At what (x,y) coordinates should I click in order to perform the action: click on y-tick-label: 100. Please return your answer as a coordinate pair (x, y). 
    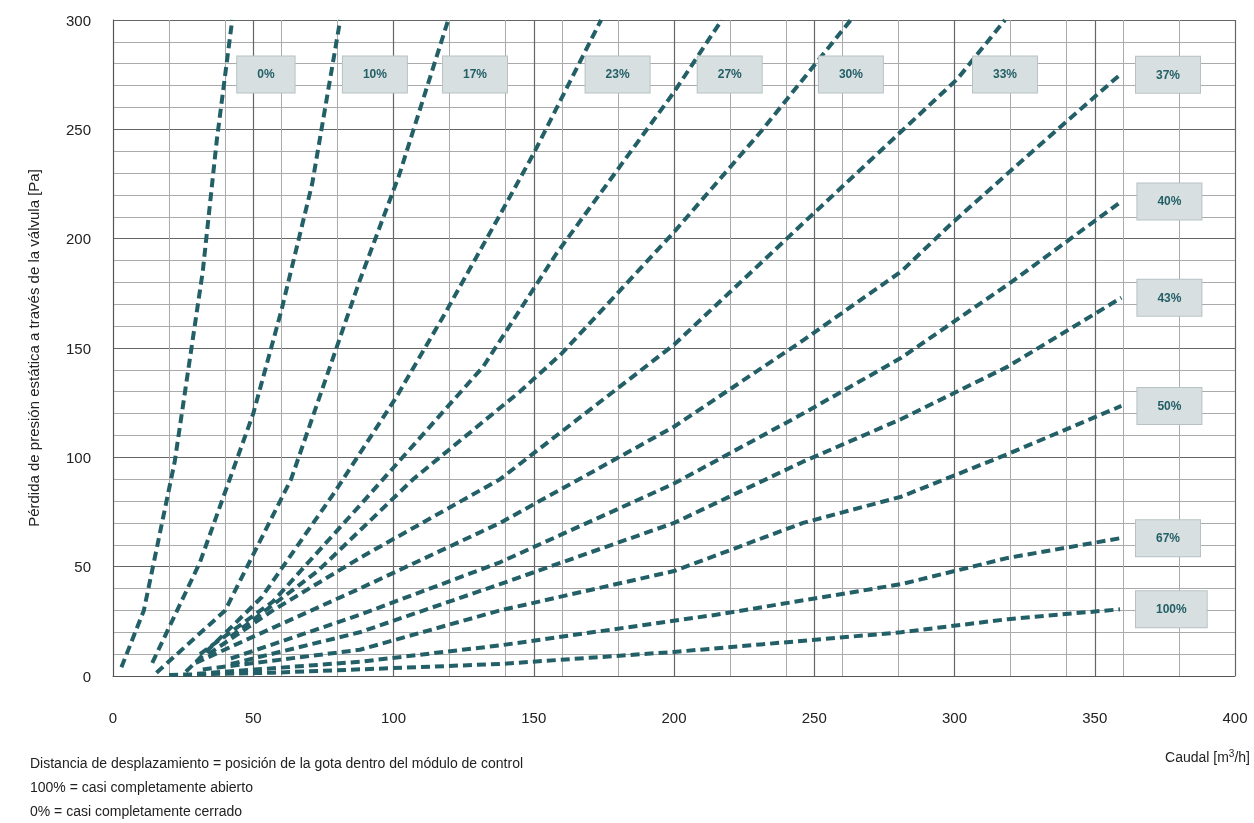
    Looking at the image, I should click on (78, 457).